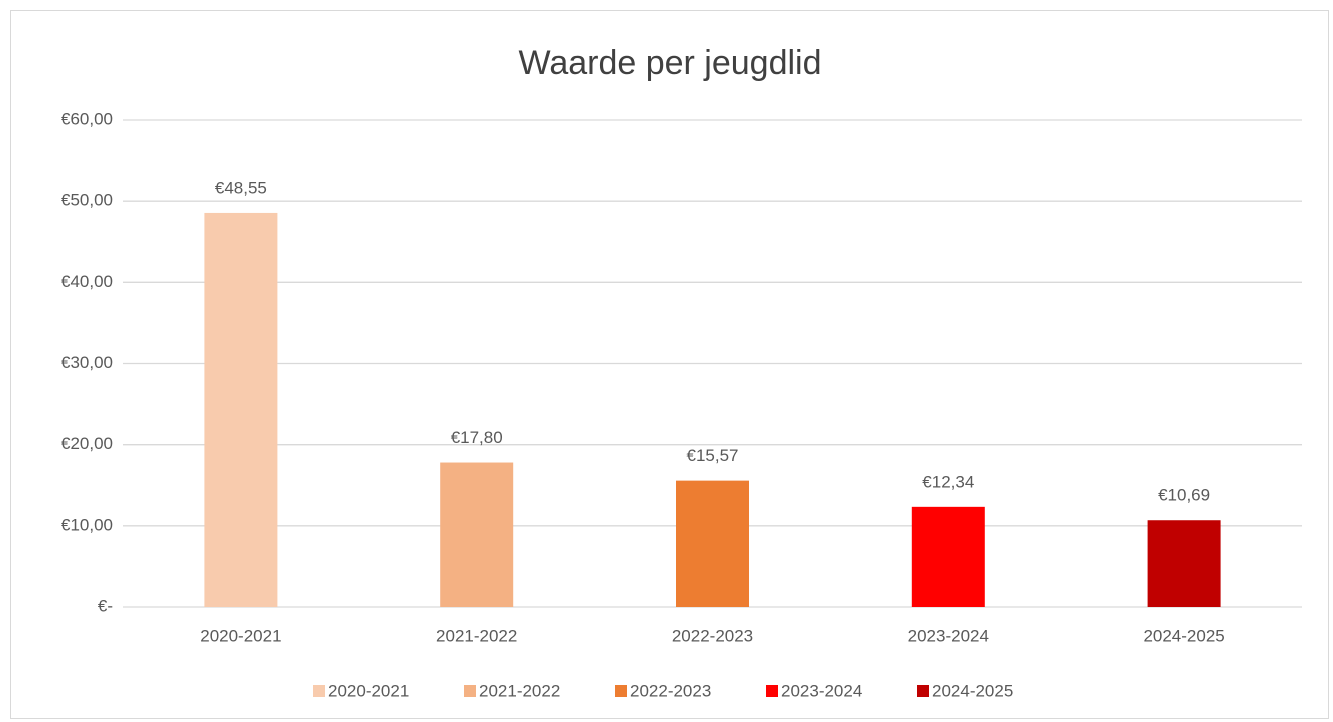 This screenshot has width=1333, height=722. What do you see at coordinates (105, 605) in the screenshot?
I see `y-tick-label: €-` at bounding box center [105, 605].